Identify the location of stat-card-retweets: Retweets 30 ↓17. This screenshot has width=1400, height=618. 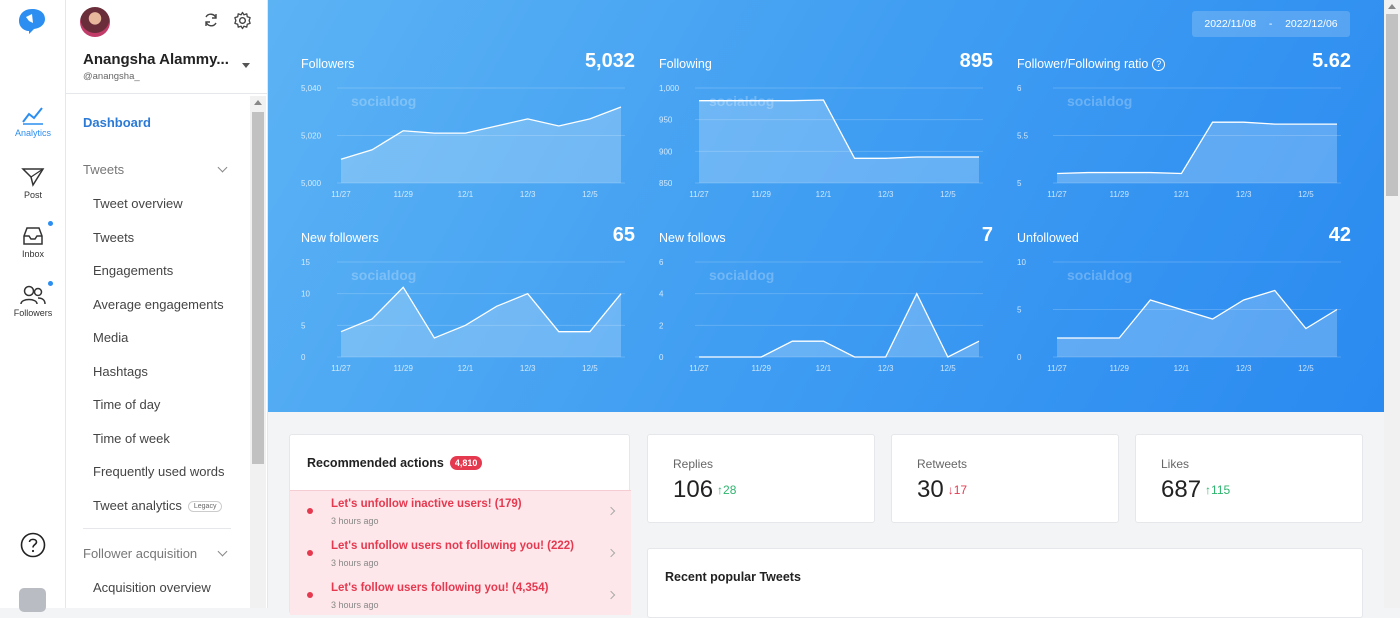
(1005, 478).